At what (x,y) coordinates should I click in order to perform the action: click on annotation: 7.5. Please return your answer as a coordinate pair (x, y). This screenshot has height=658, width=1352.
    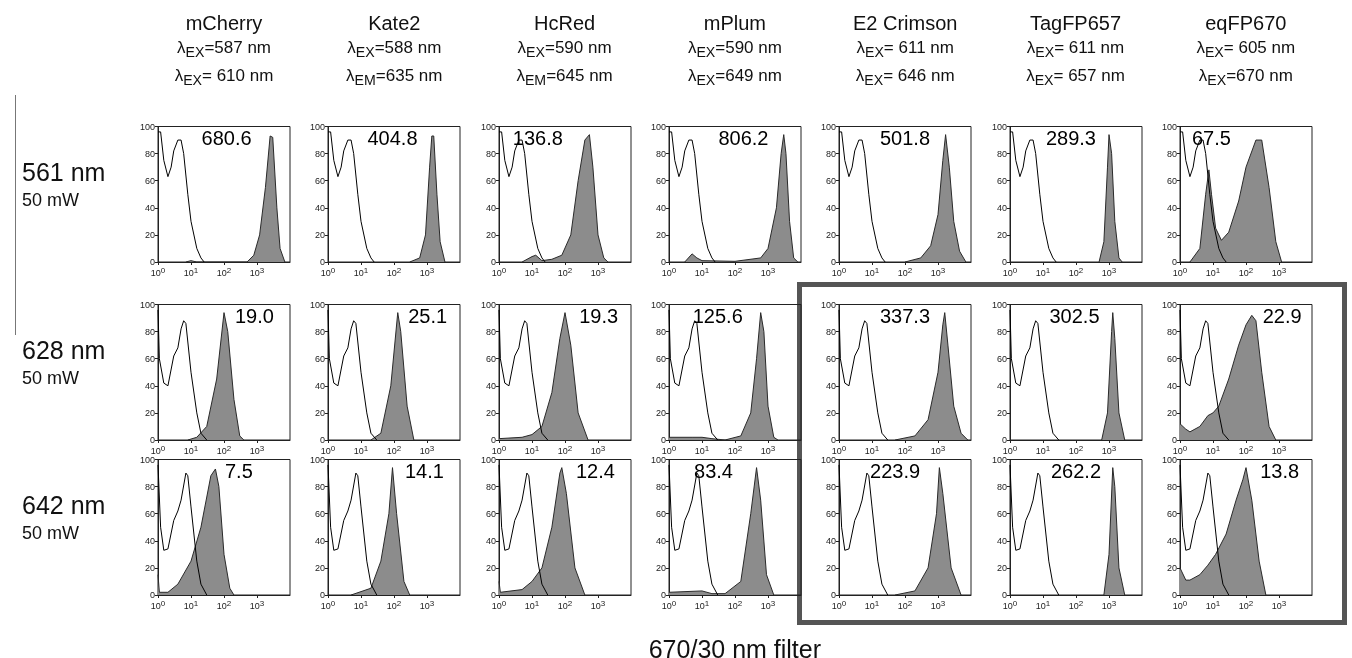
    Looking at the image, I should click on (239, 471).